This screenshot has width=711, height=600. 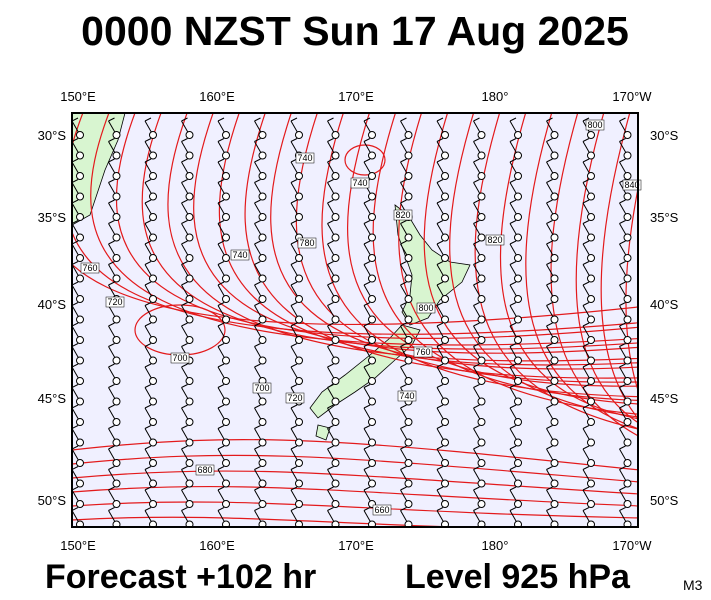 I want to click on lon-label-top: 150°E, so click(x=78, y=96).